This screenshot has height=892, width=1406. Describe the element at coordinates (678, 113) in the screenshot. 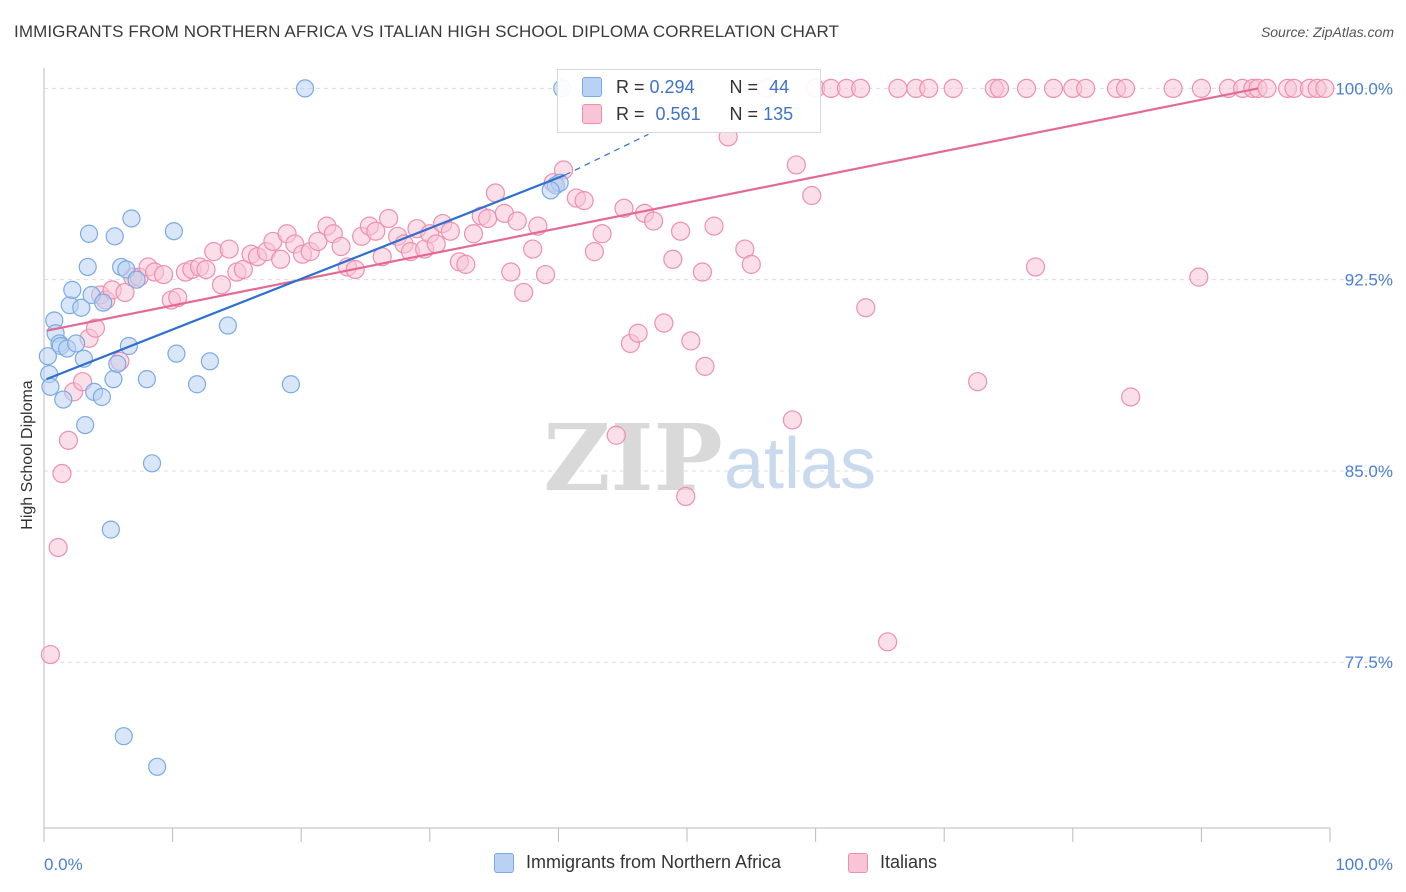

I see `legend-r-value: 0.561` at that location.